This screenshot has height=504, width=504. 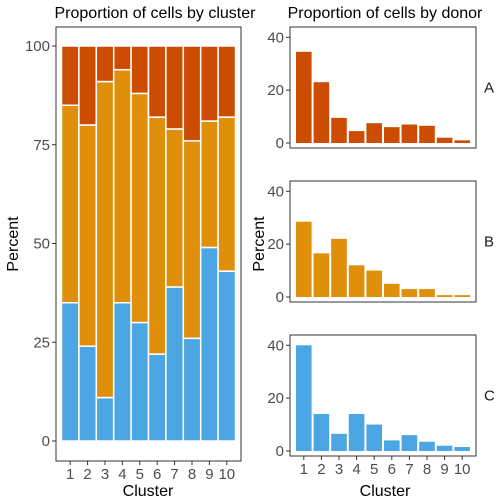 What do you see at coordinates (380, 243) in the screenshot?
I see `donor-panel-B: 0 20 40 B` at bounding box center [380, 243].